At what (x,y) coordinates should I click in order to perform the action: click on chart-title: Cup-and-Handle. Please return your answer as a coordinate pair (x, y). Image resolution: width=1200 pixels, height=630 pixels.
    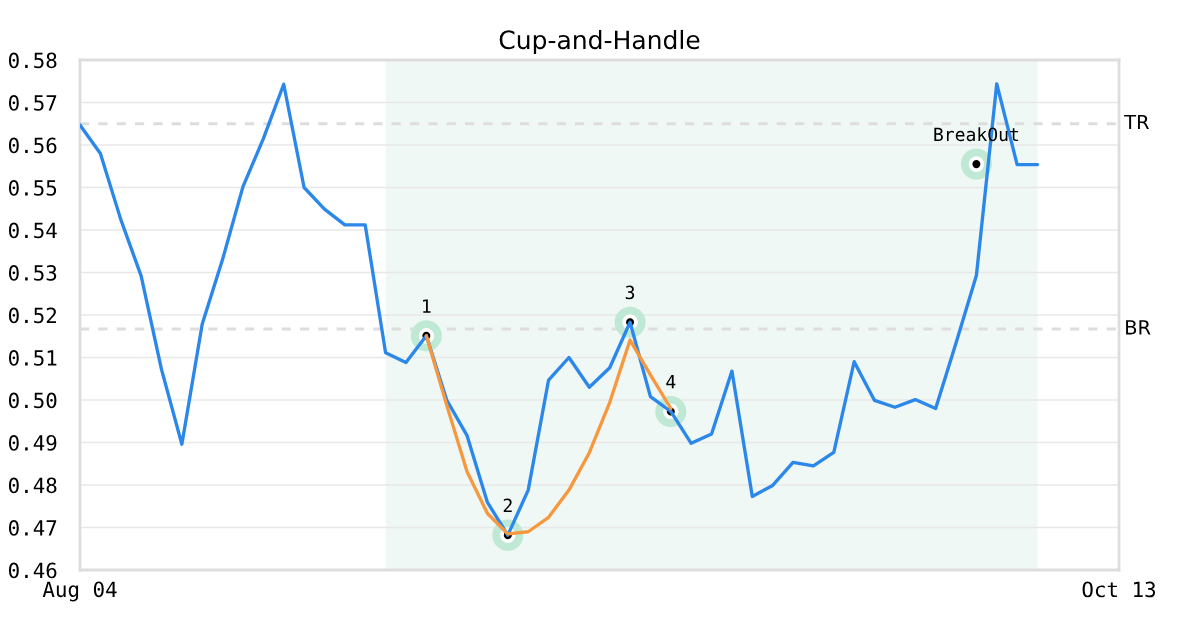
    Looking at the image, I should click on (599, 42).